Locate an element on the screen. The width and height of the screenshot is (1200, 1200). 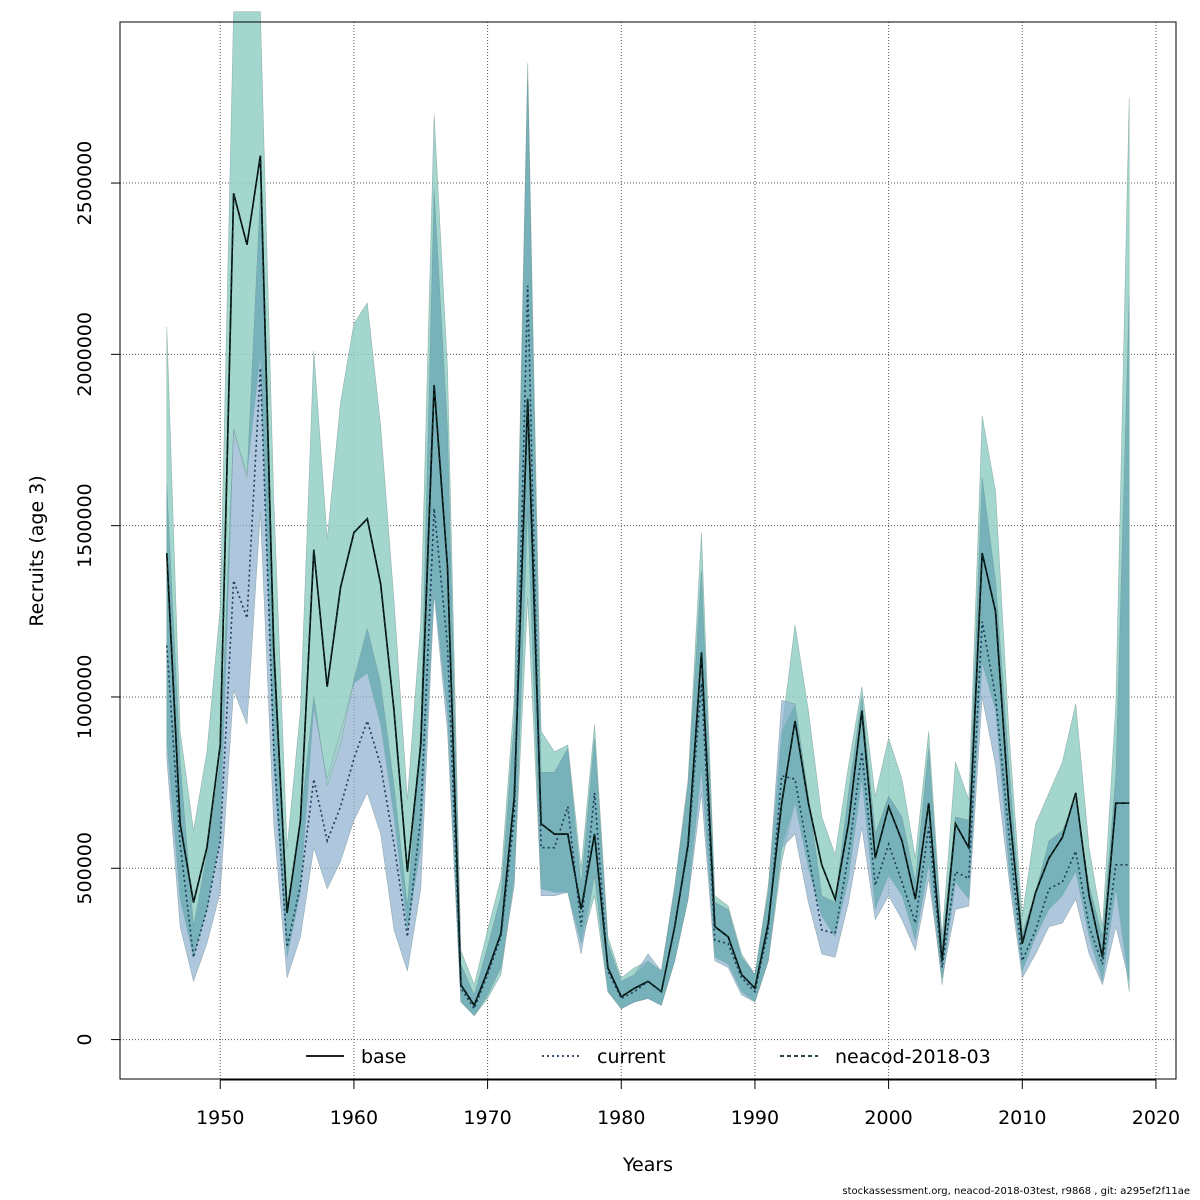
x-tick-label: 1990 is located at coordinates (755, 1118).